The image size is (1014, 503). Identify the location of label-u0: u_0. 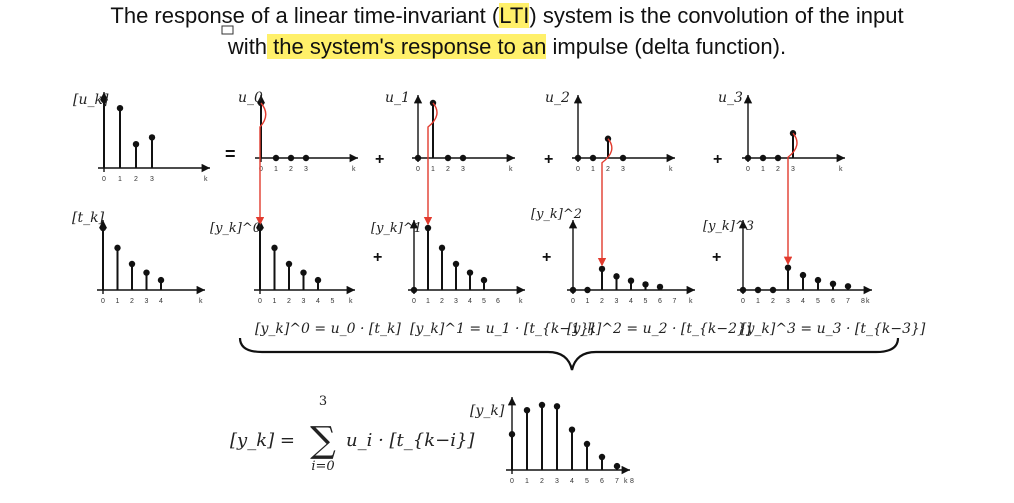
(250, 98).